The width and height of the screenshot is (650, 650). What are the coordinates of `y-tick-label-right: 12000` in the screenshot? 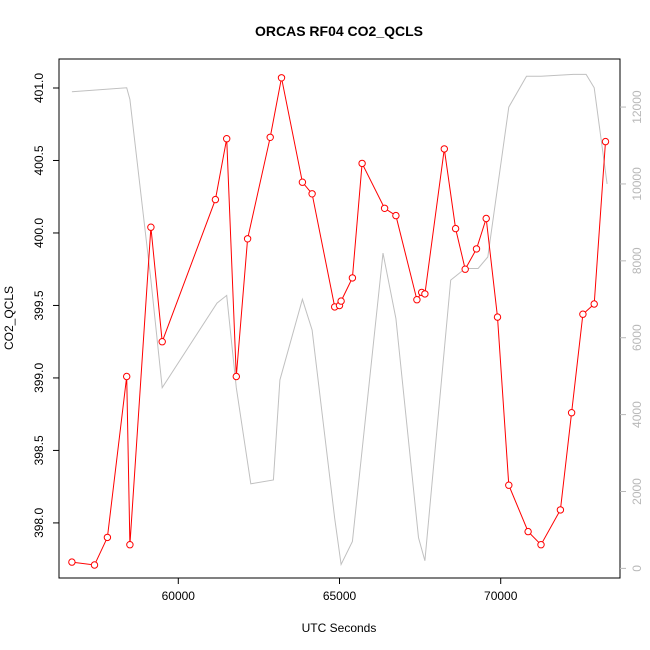 It's located at (637, 107).